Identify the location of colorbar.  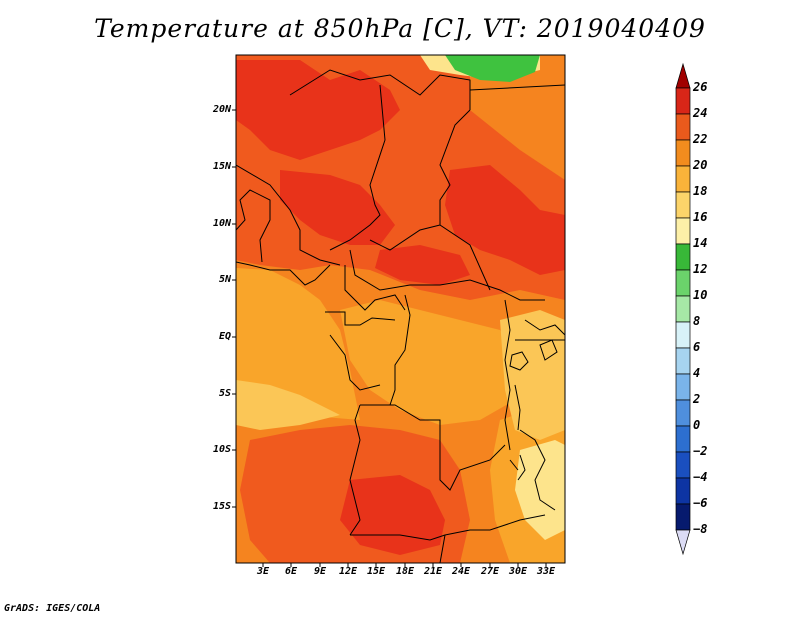
(683, 309).